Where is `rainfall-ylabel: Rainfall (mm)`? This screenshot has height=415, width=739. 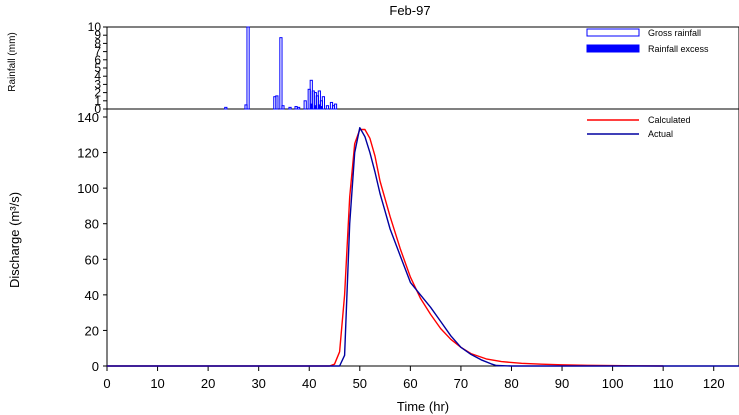 rainfall-ylabel: Rainfall (mm) is located at coordinates (12, 61).